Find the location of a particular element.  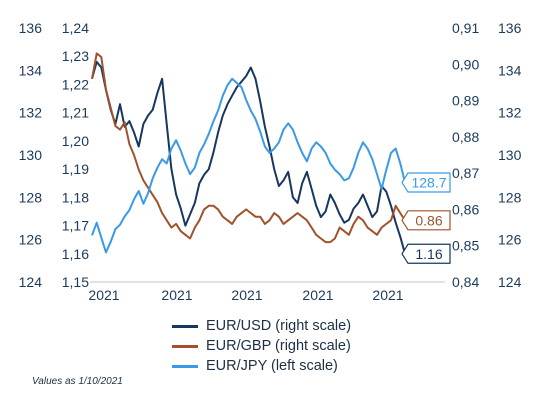

inner-left-tick-label: 1,23 is located at coordinates (75, 56).